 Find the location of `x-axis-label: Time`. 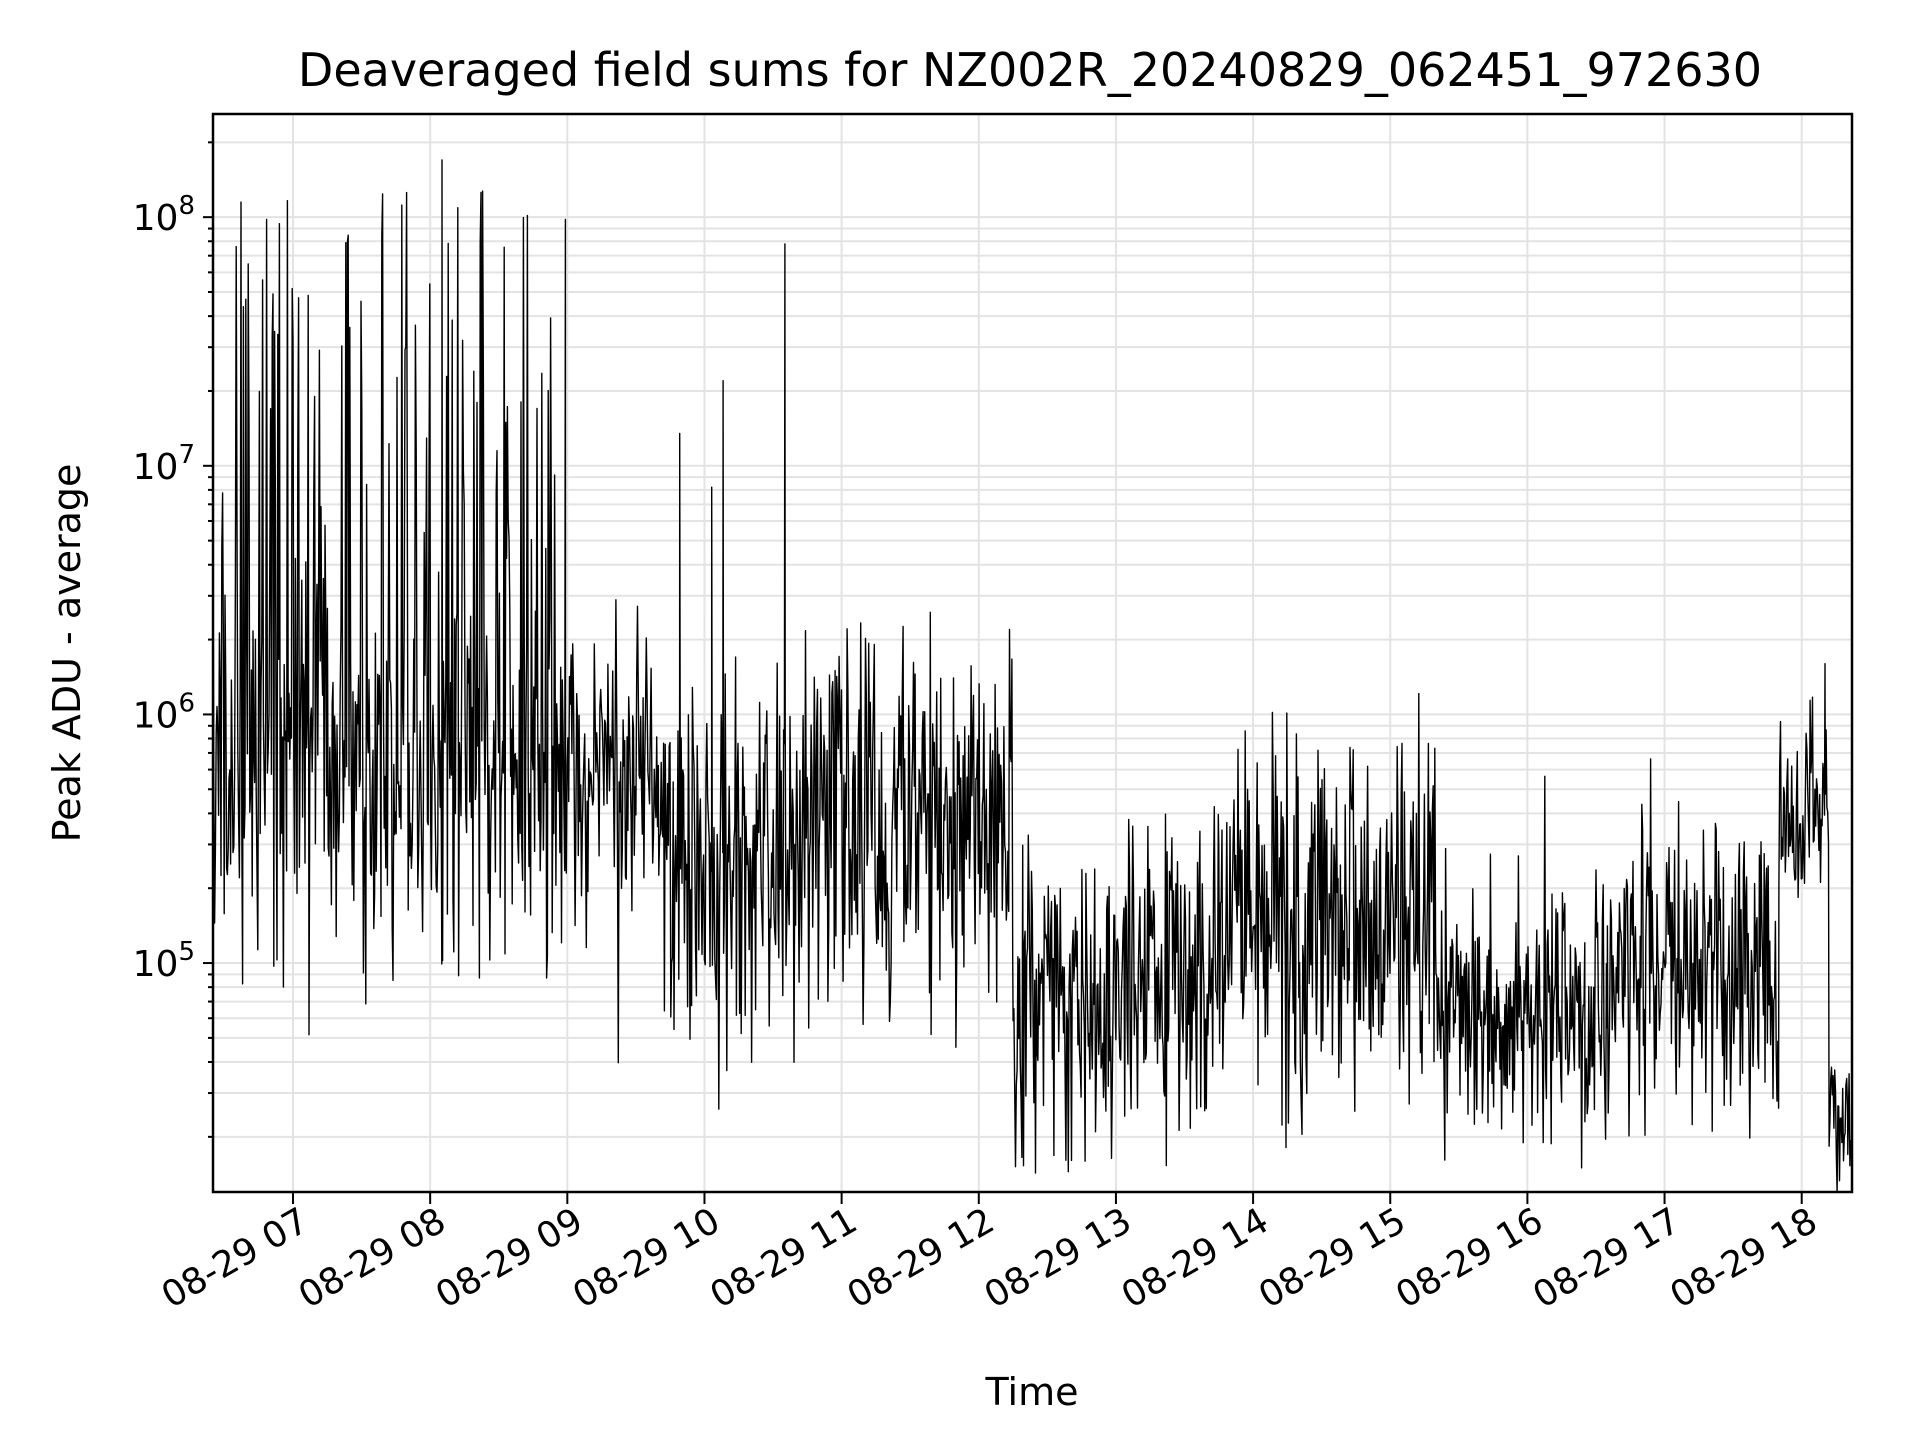

x-axis-label: Time is located at coordinates (1032, 1392).